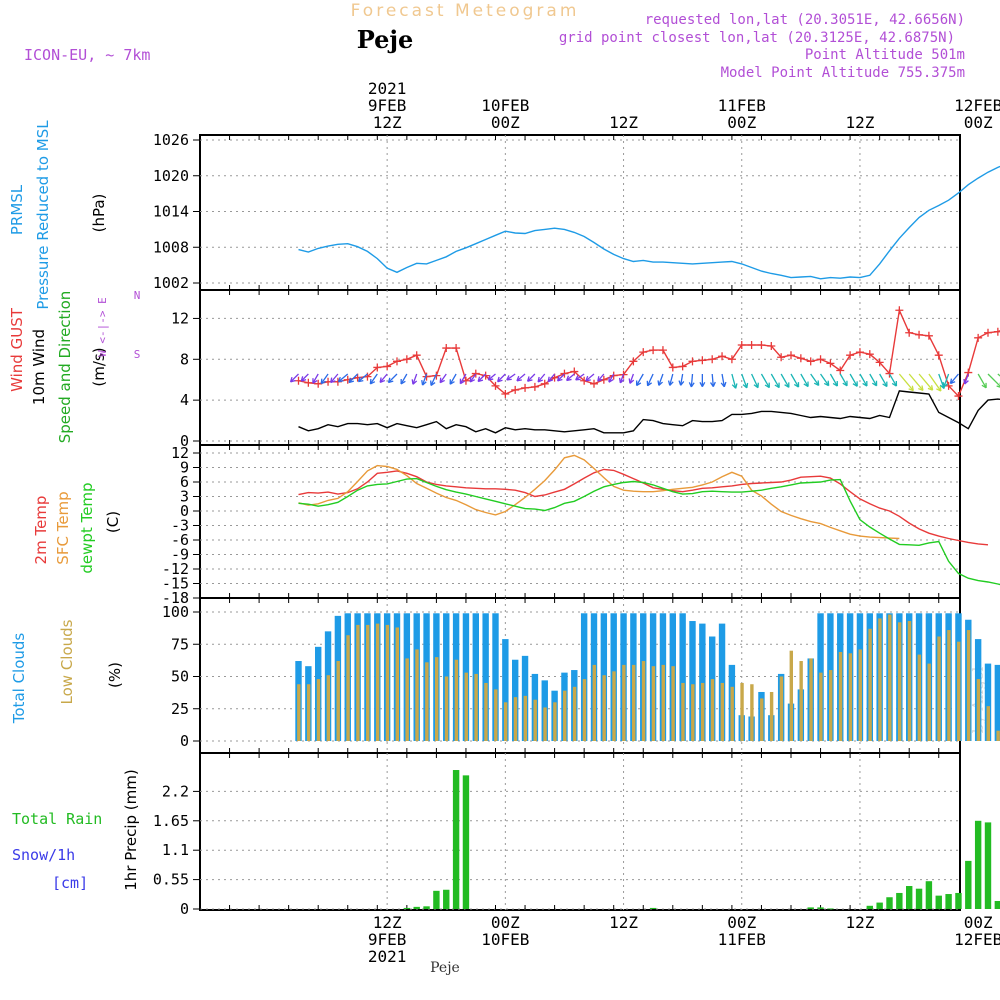 Image resolution: width=1000 pixels, height=1000 pixels. I want to click on y-tick-label-clouds: 0, so click(184, 741).